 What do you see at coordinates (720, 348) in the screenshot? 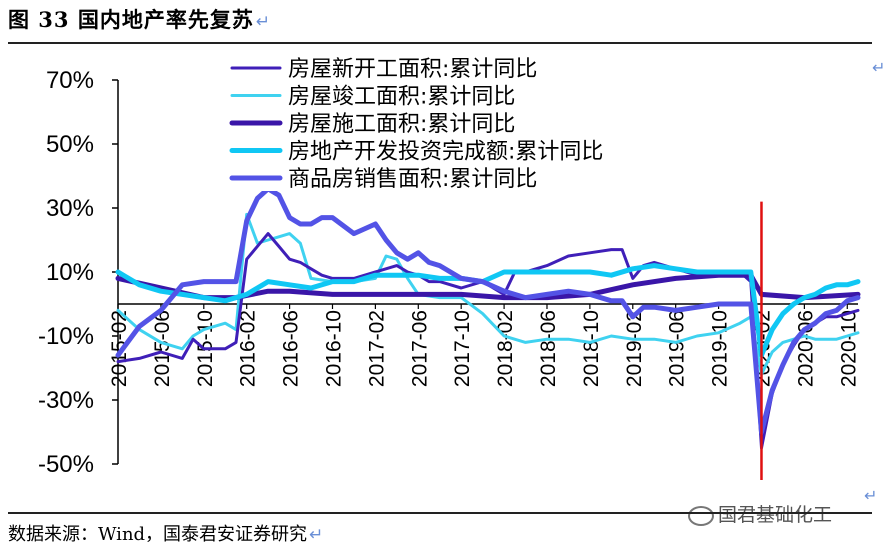
I see `x-tick-label: 2019-10` at bounding box center [720, 348].